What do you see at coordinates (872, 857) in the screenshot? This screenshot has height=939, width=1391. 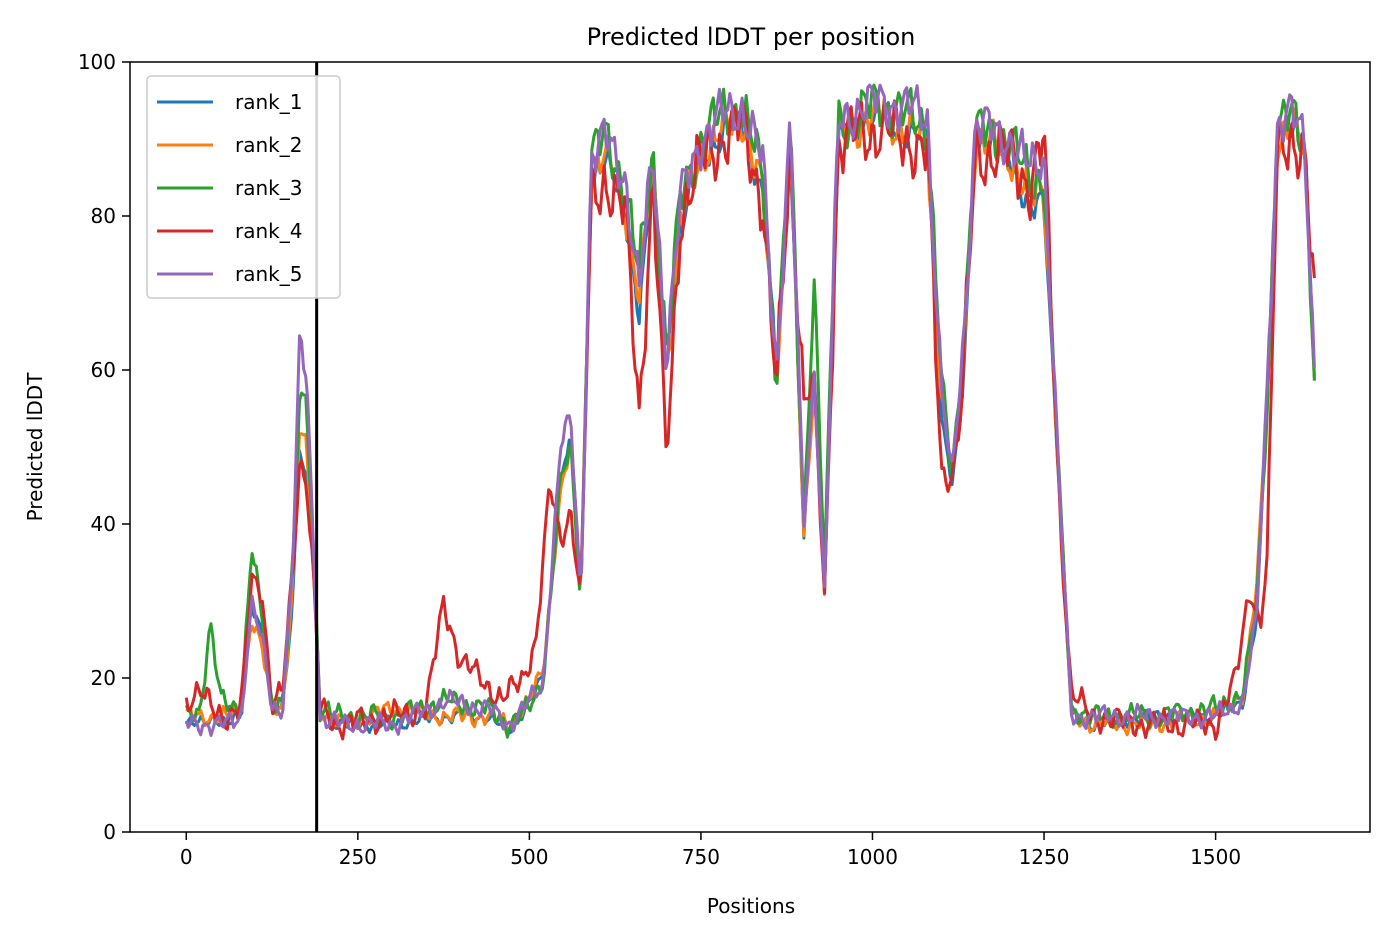 I see `x-tick-label: 1000` at bounding box center [872, 857].